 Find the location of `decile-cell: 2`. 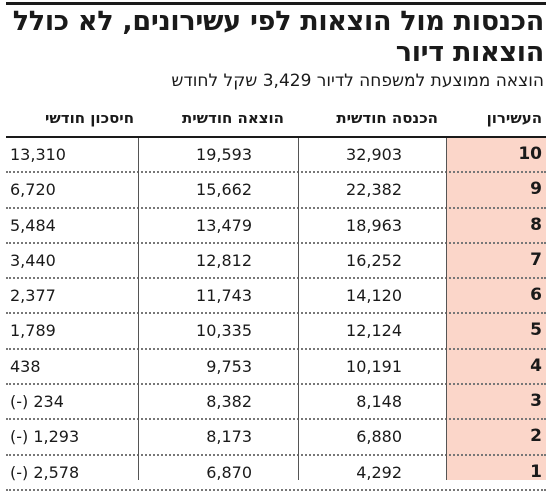

decile-cell: 2 is located at coordinates (536, 436).